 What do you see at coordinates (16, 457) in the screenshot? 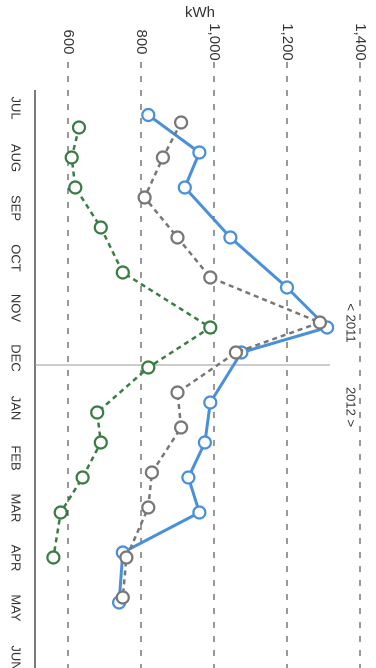
I see `month-label: FEB` at bounding box center [16, 457].